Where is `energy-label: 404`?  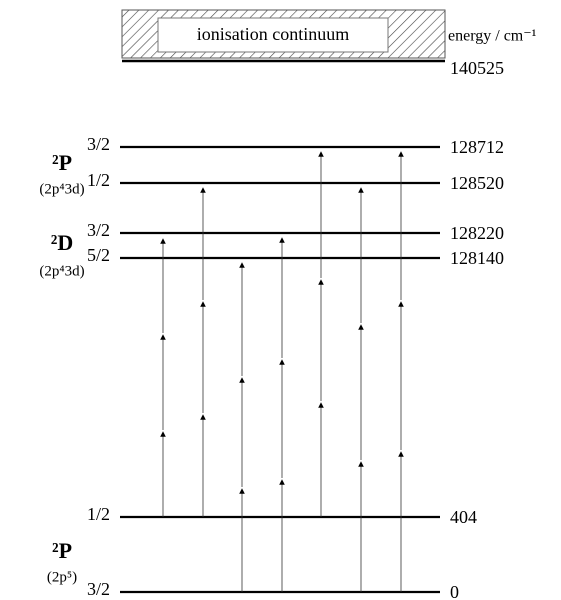 energy-label: 404 is located at coordinates (463, 517).